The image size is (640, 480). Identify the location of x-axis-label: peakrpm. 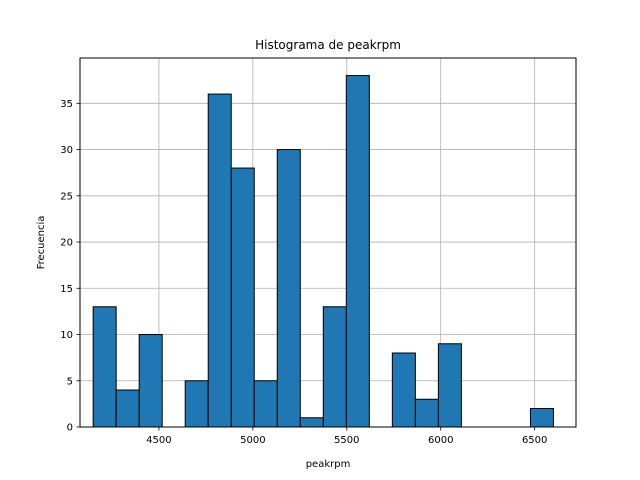
(328, 464).